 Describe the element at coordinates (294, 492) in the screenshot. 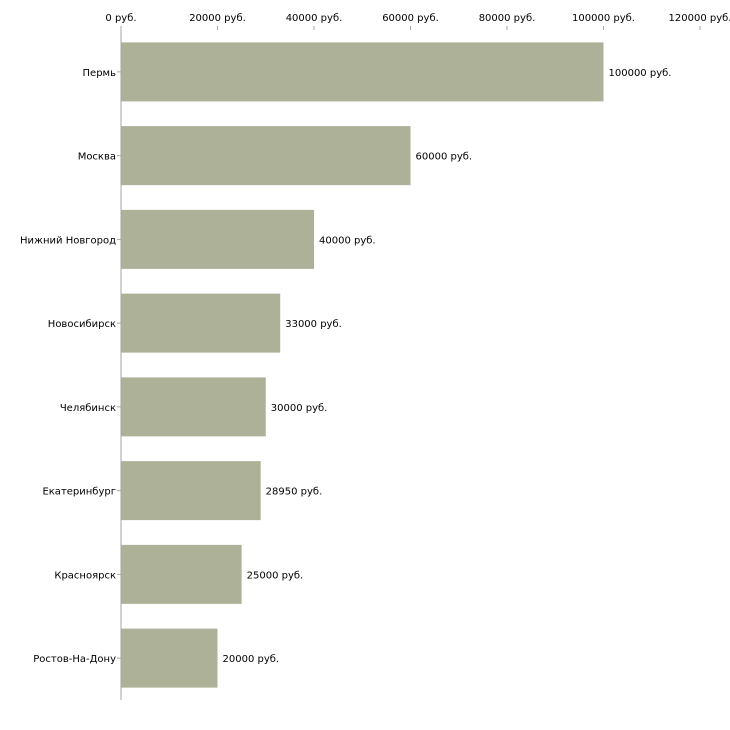

I see `data-label: 28950 руб.` at that location.